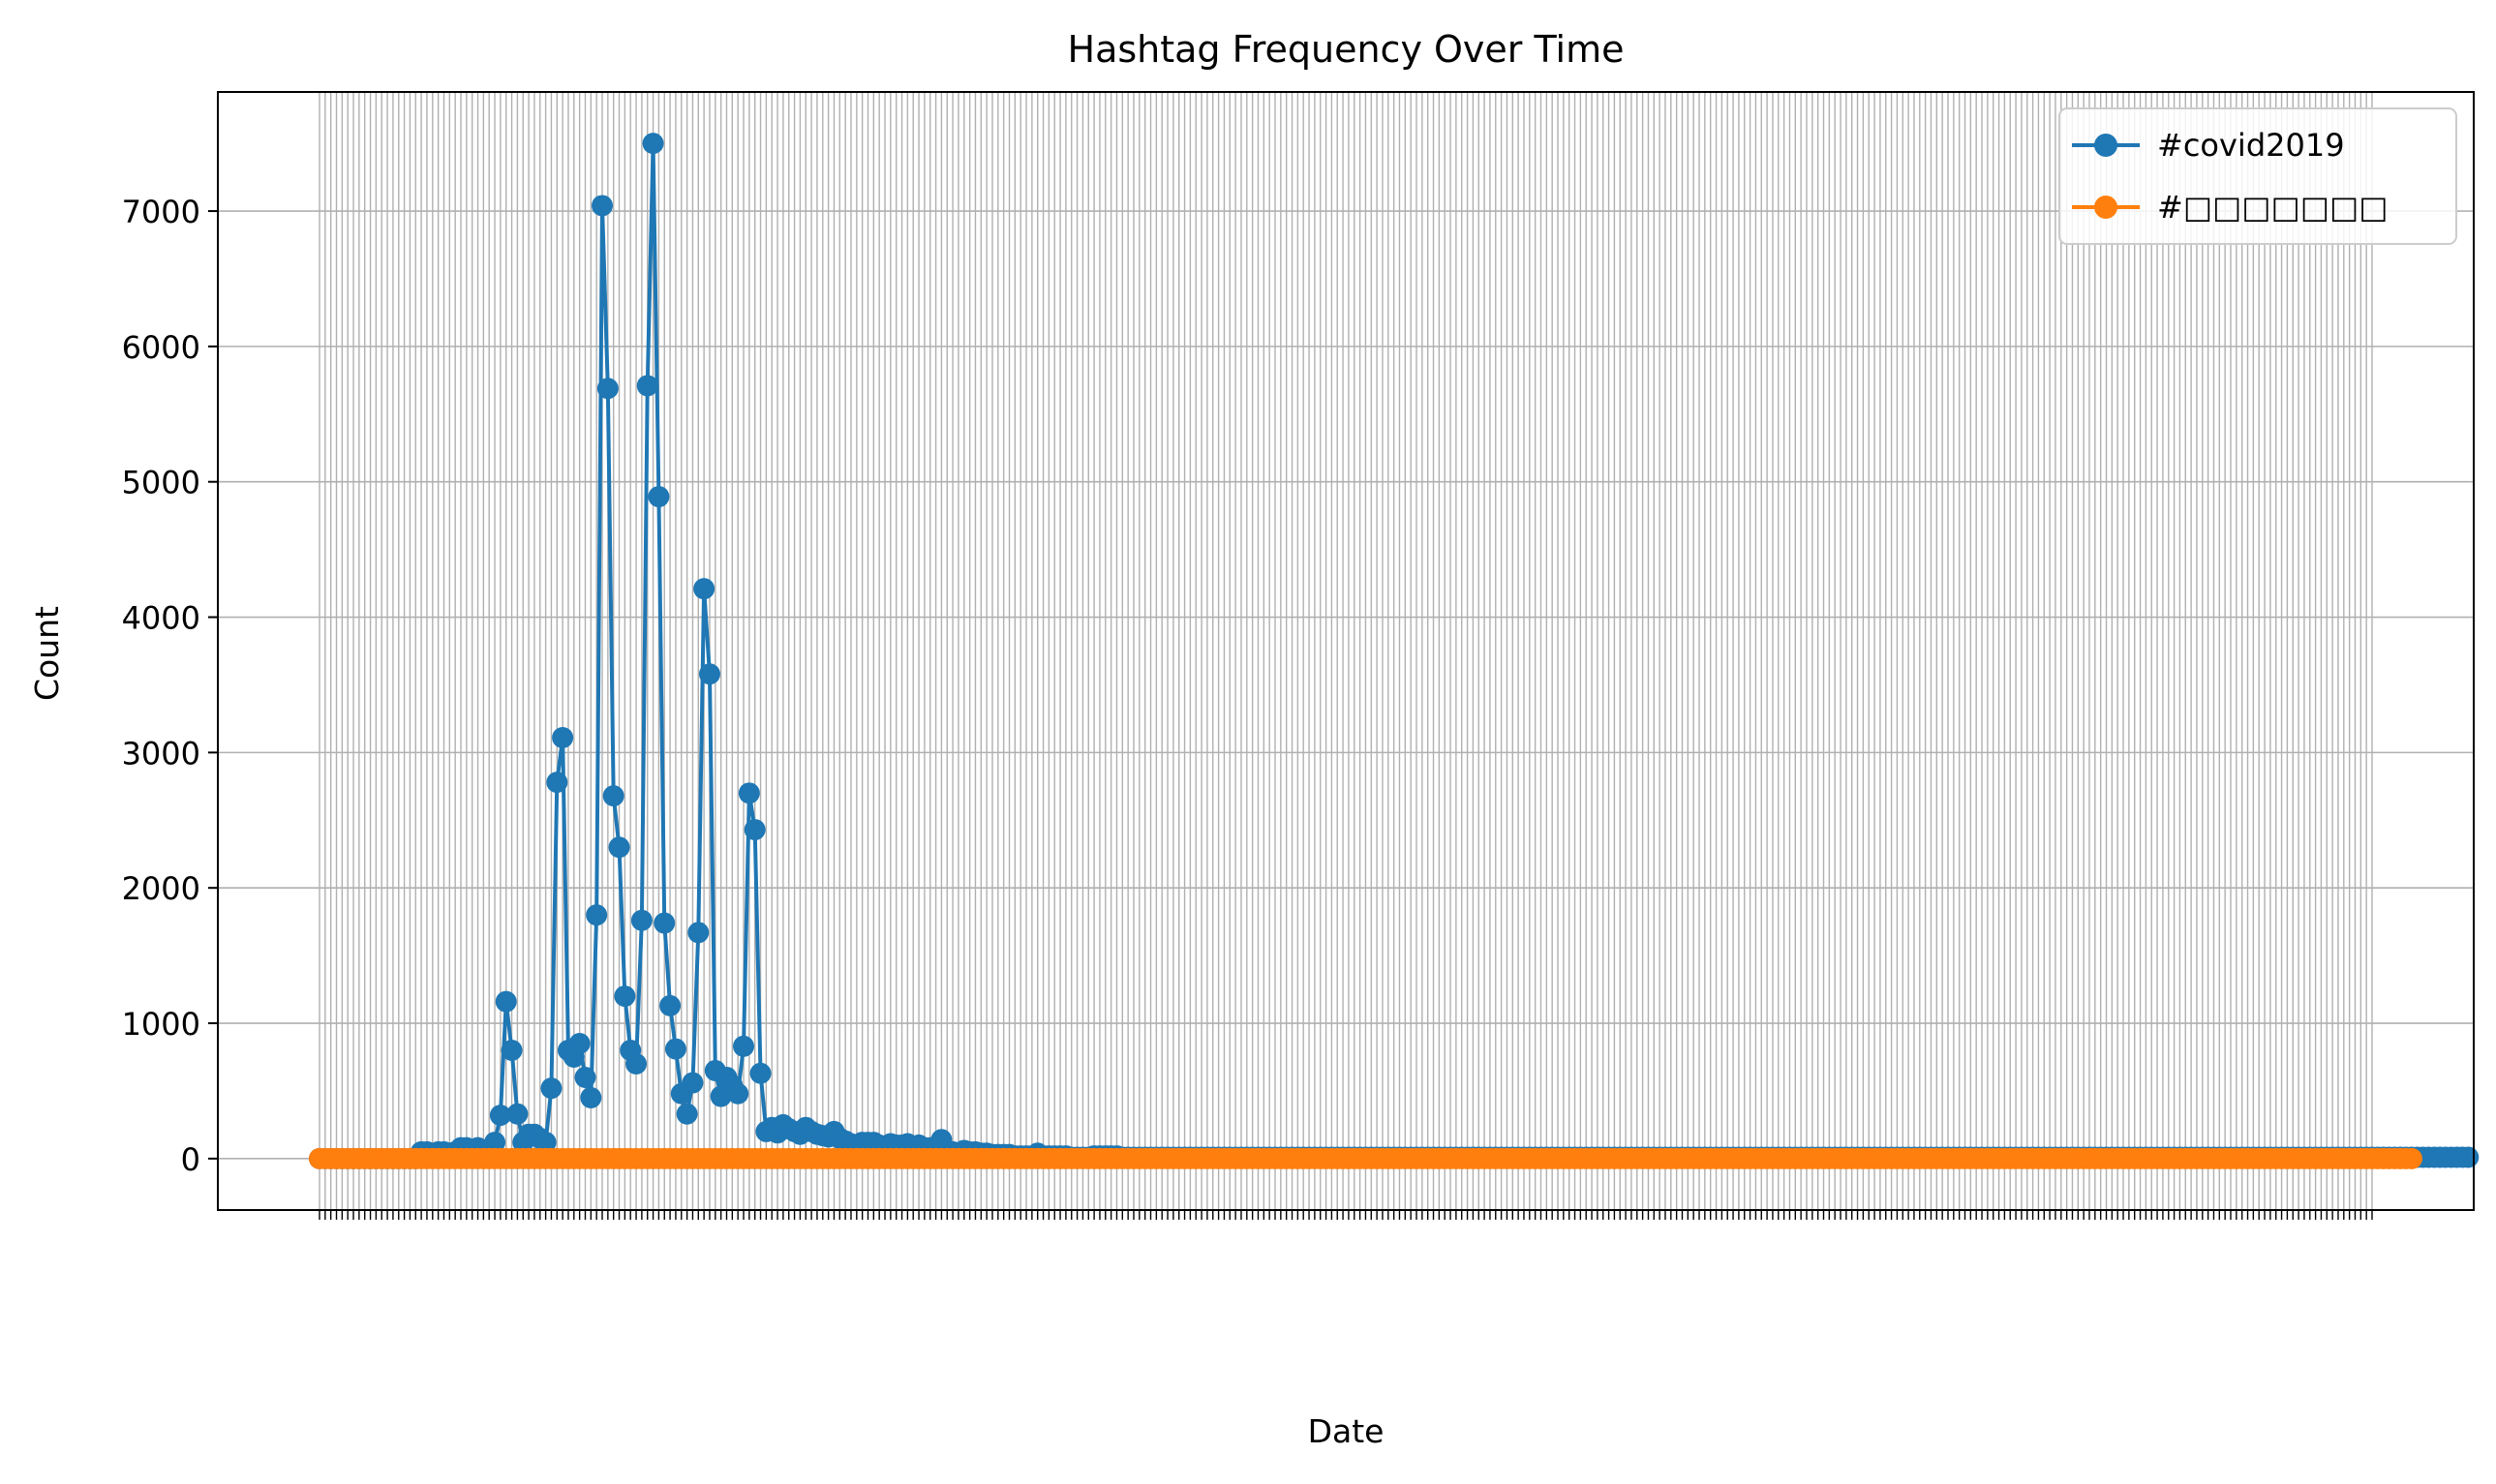 Image resolution: width=2496 pixels, height=1484 pixels. I want to click on y-tick-label: 1000, so click(161, 1024).